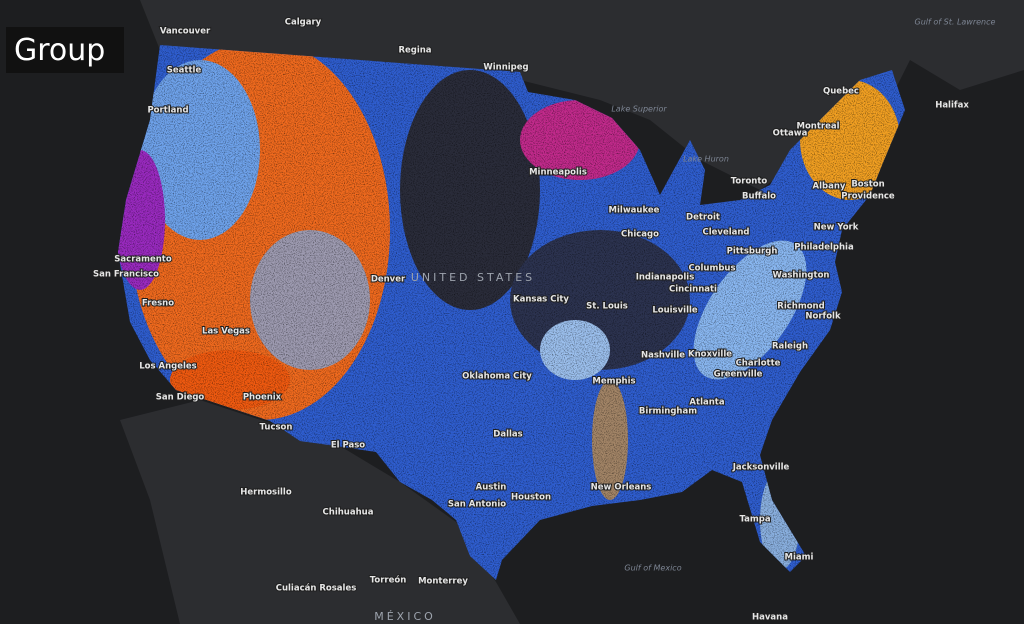  Describe the element at coordinates (226, 332) in the screenshot. I see `place-label: Las Vegas` at that location.